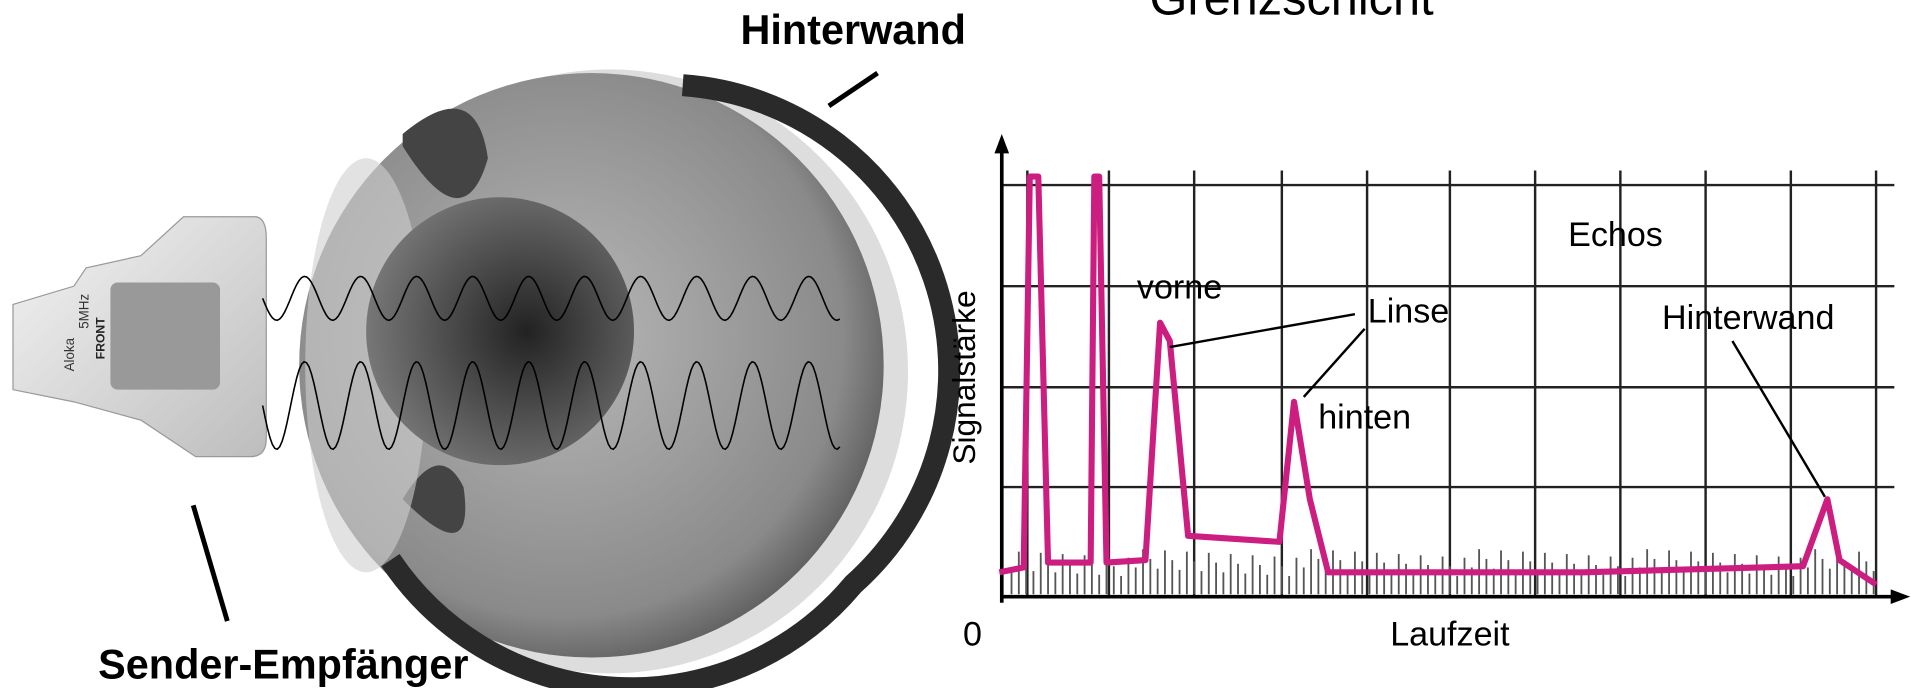  Describe the element at coordinates (1364, 418) in the screenshot. I see `annotation: hinten` at that location.